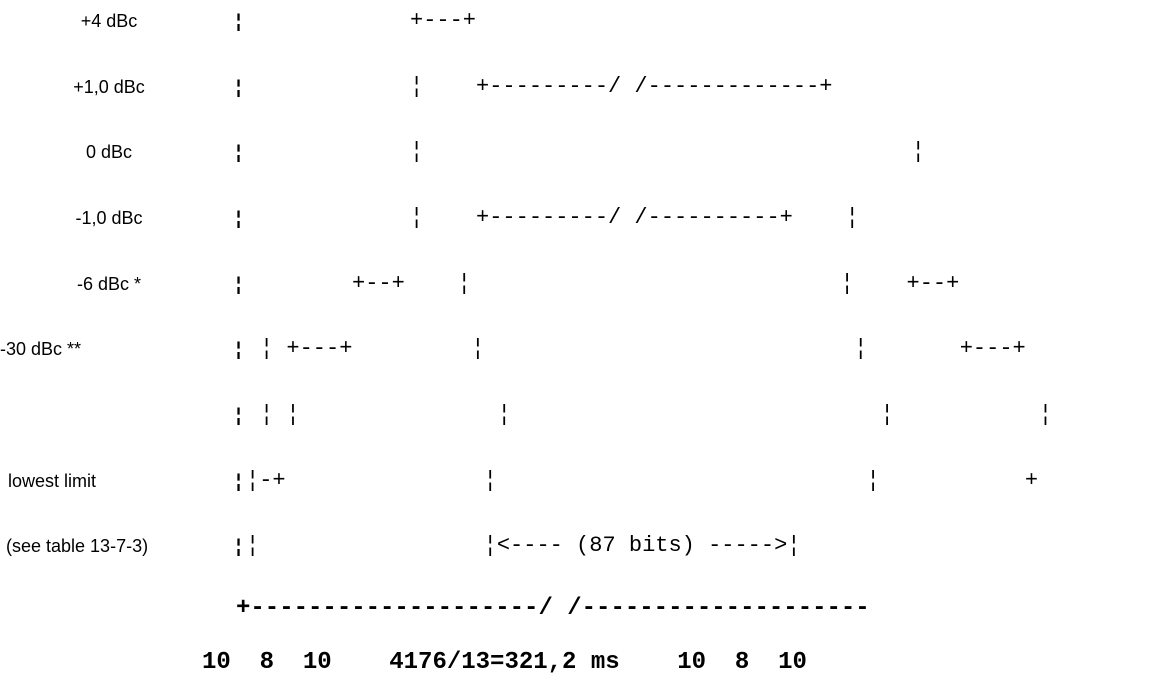 The height and width of the screenshot is (677, 1151). Describe the element at coordinates (621, 86) in the screenshot. I see `mask-line-plus1: ¦ +---------/ /-------------+` at that location.